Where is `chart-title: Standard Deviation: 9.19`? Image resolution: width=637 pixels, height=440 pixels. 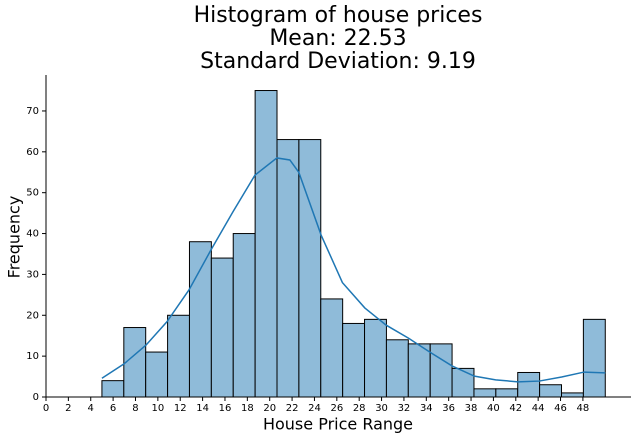 chart-title: Standard Deviation: 9.19 is located at coordinates (338, 61).